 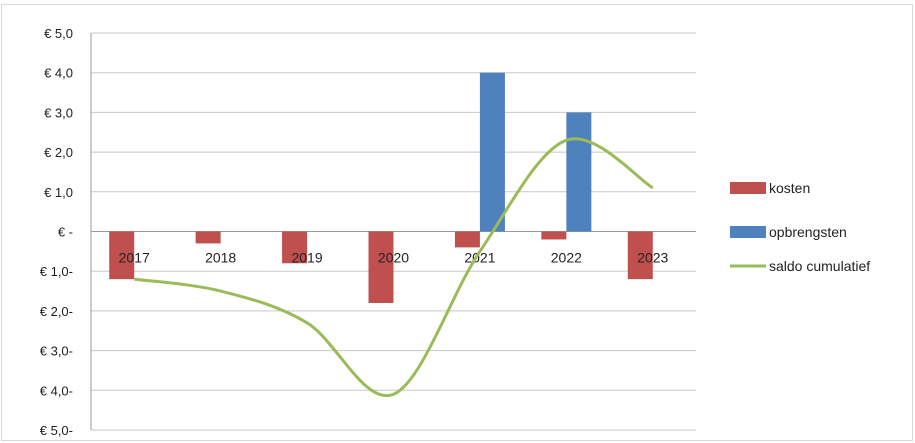 I want to click on y-tick-label: € -, so click(x=65, y=232).